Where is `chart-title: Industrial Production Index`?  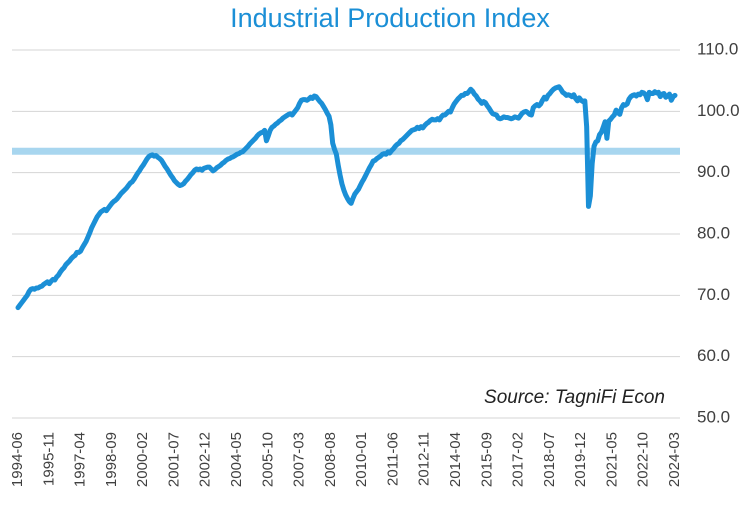
chart-title: Industrial Production Index is located at coordinates (390, 18).